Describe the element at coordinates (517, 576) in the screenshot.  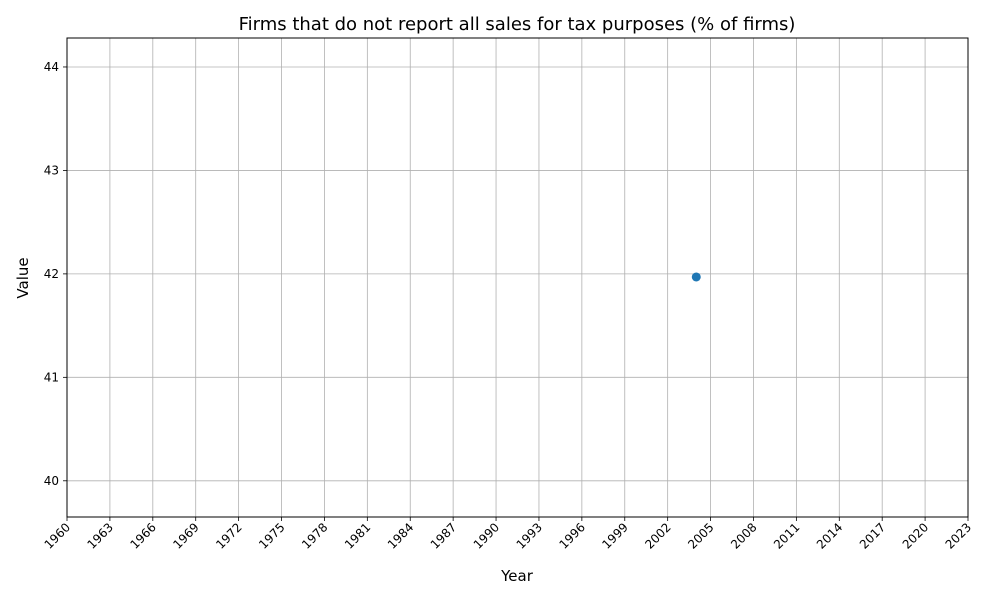
I see `x-axis-label: Year` at that location.